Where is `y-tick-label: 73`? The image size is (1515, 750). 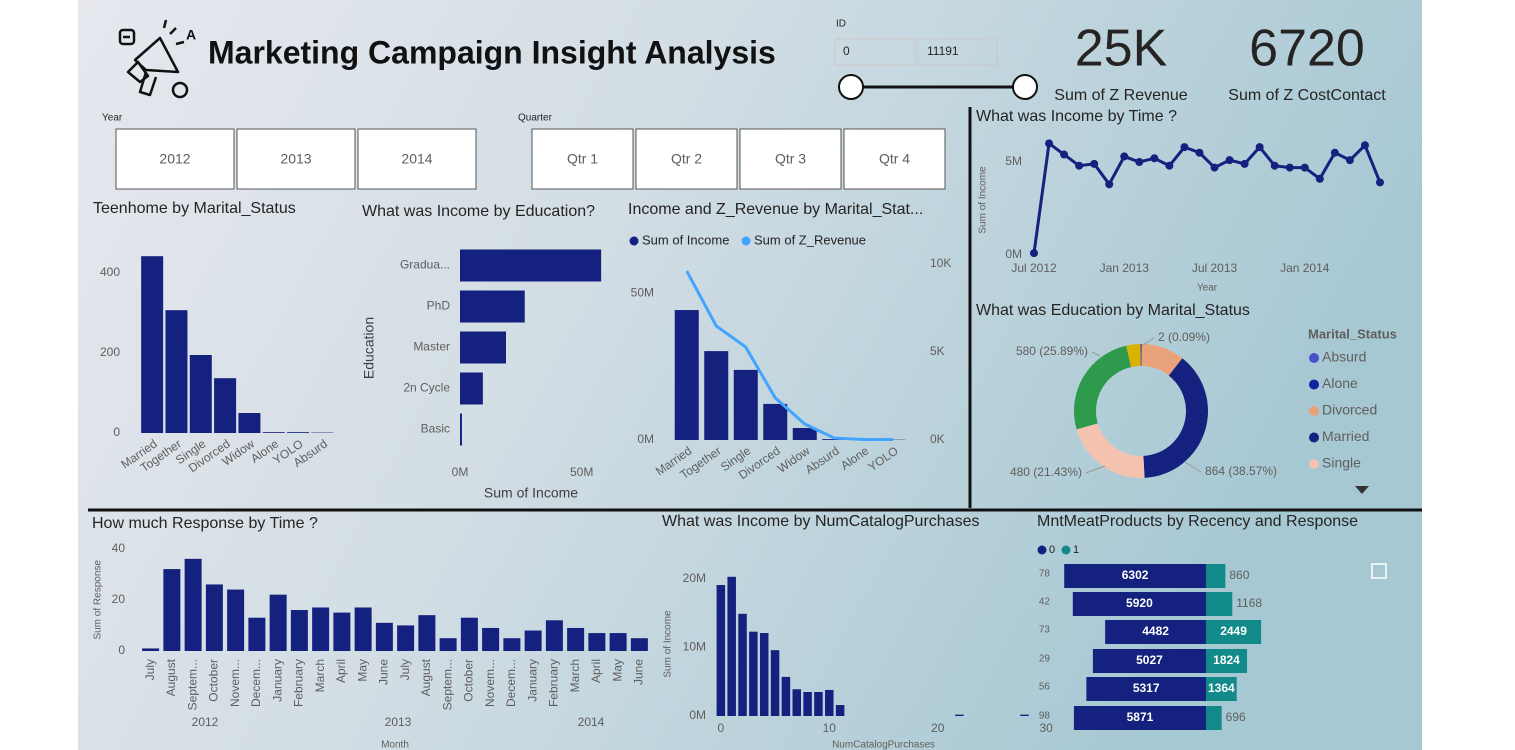 y-tick-label: 73 is located at coordinates (1045, 630).